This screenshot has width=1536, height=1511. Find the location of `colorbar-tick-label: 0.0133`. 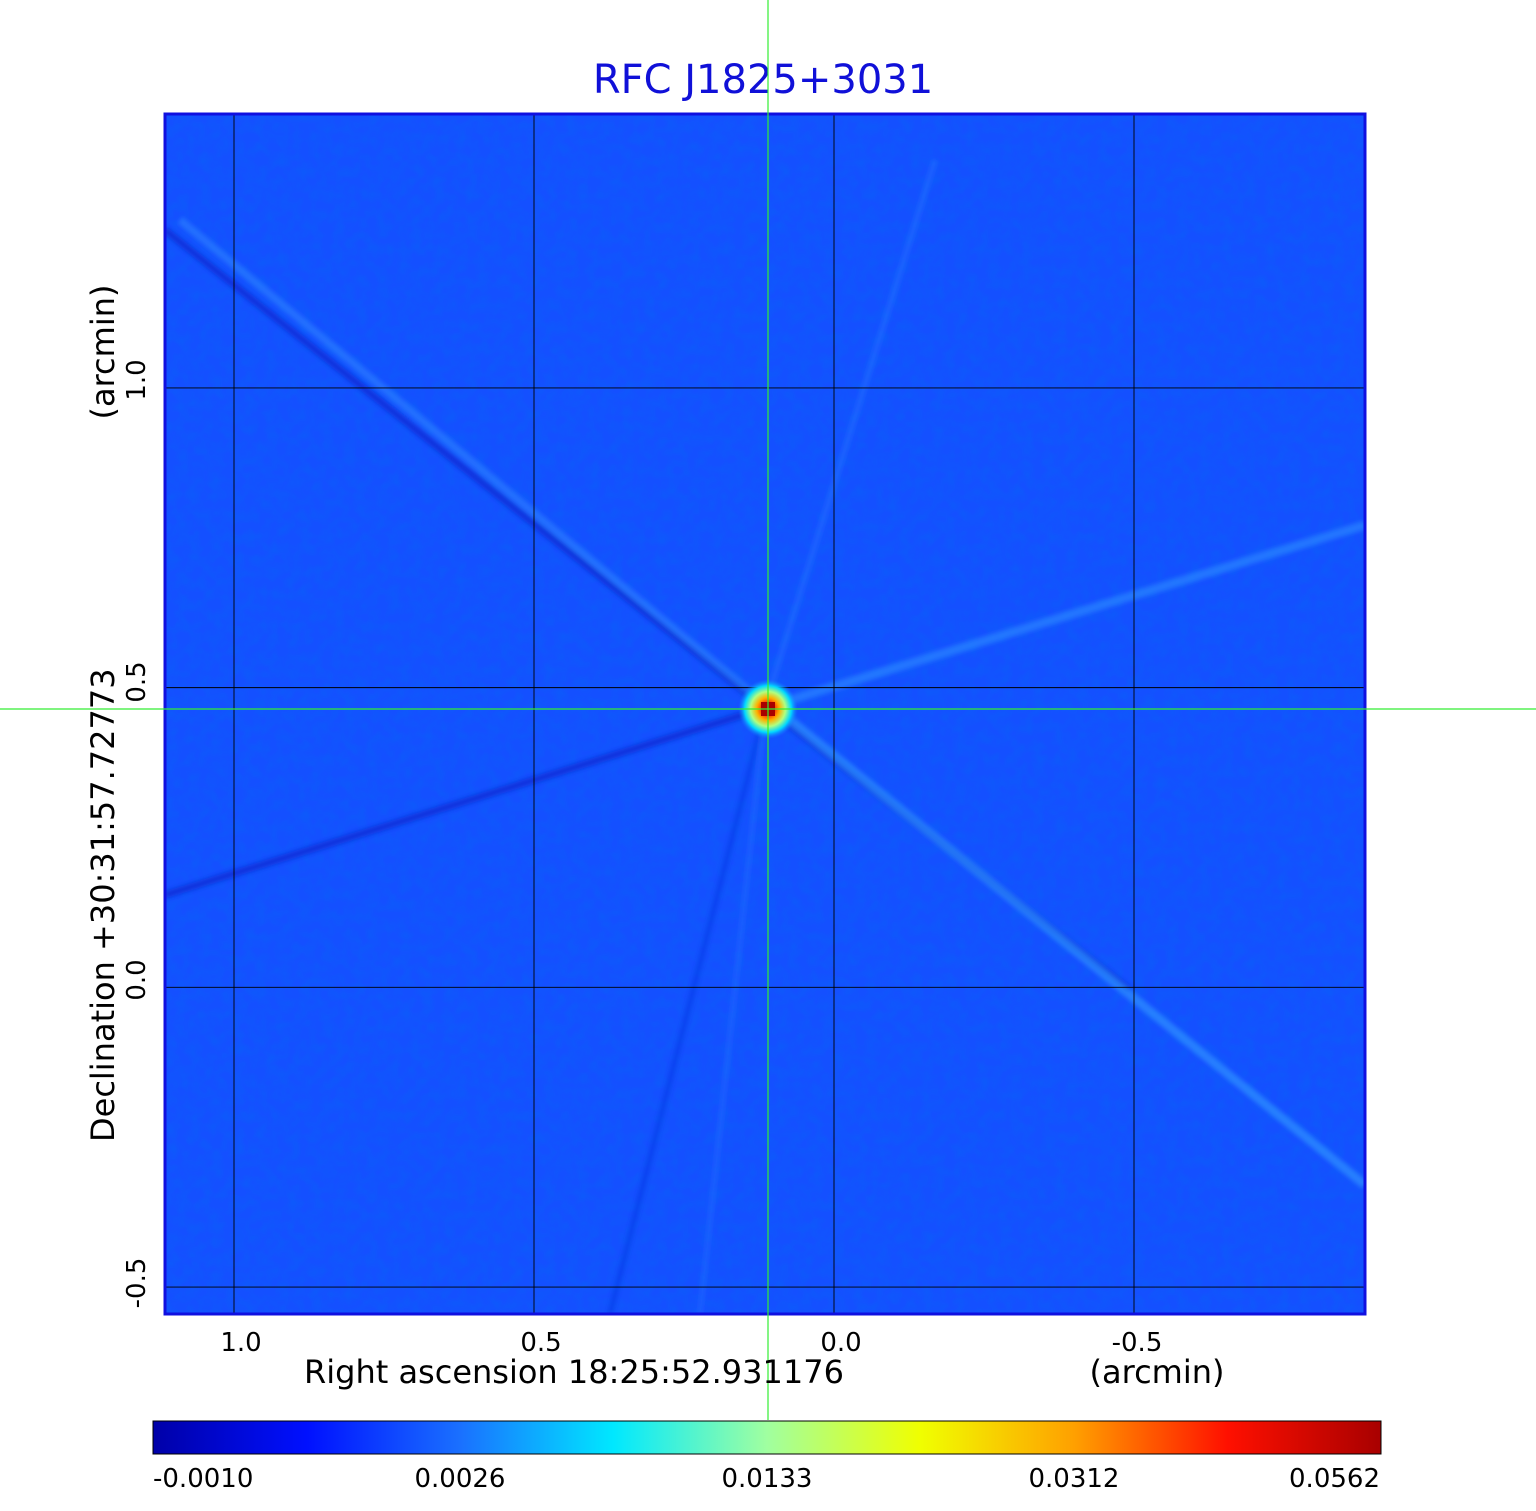

colorbar-tick-label: 0.0133 is located at coordinates (767, 1479).